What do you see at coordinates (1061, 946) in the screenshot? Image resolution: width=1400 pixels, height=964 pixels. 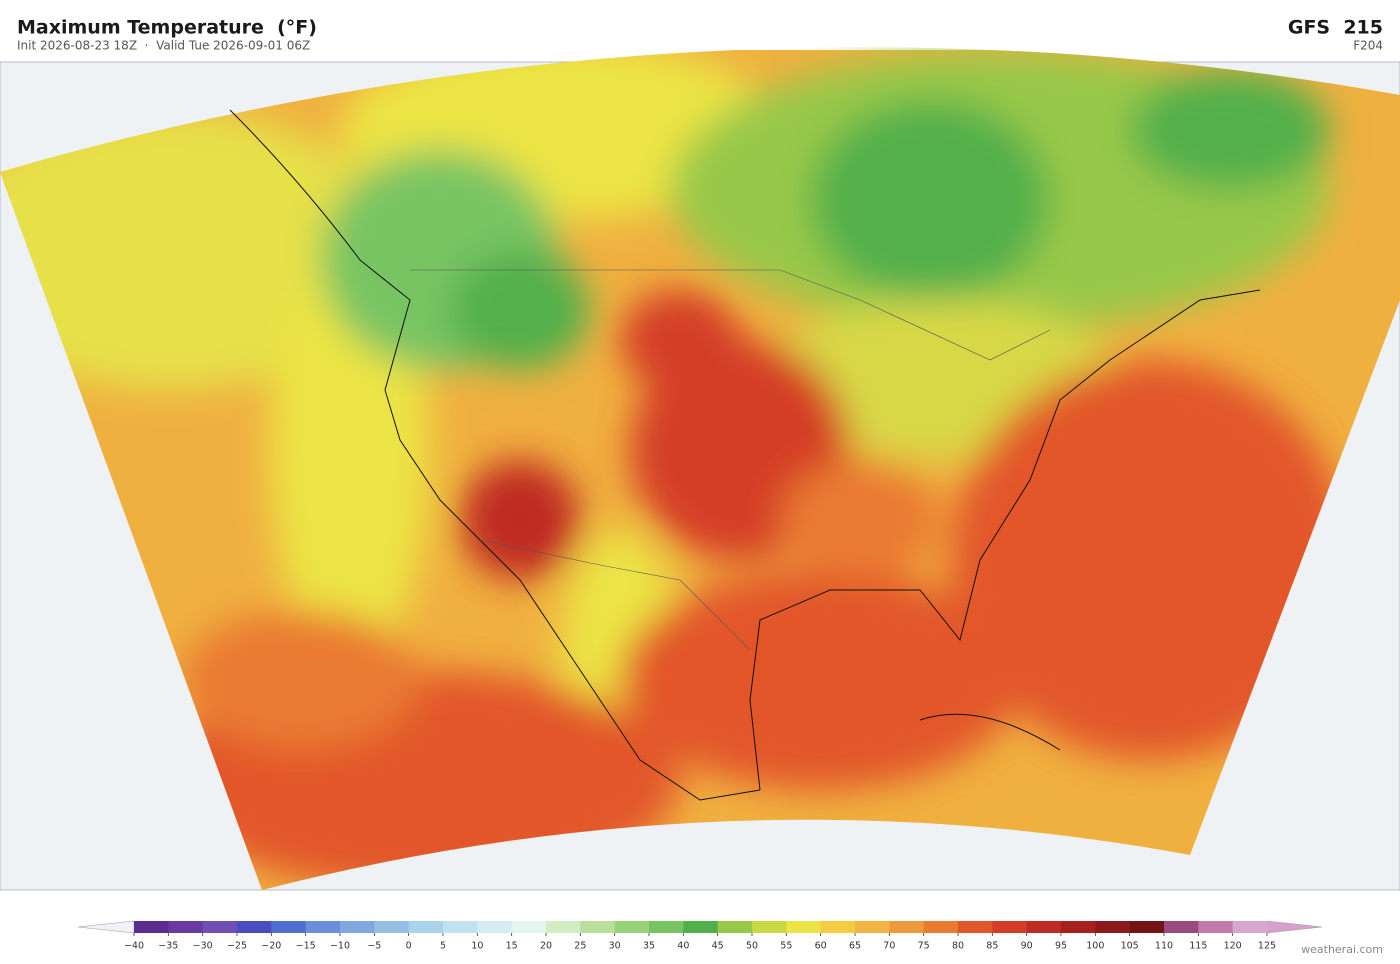 I see `colorbar-tick-label: 95` at bounding box center [1061, 946].